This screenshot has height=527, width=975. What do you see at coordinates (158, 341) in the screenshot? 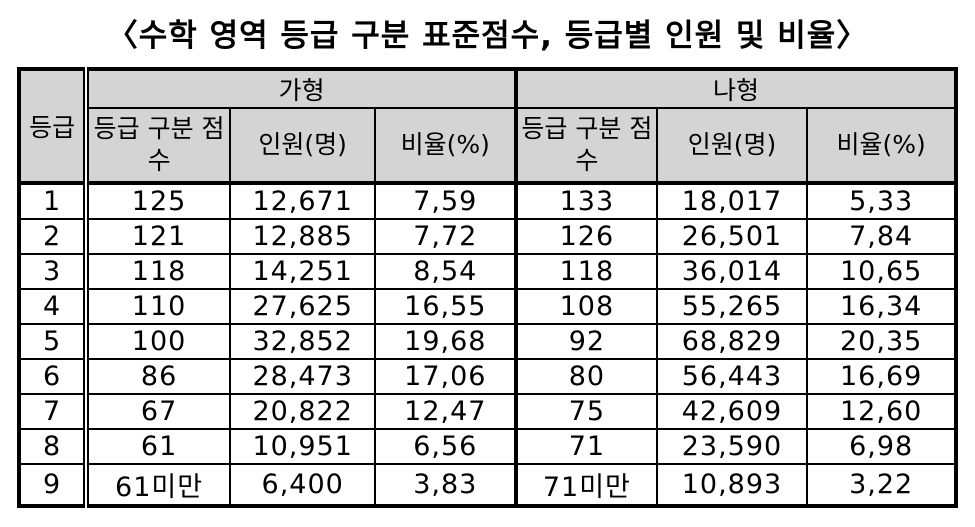
I see `ga-score-cell: 100` at bounding box center [158, 341].